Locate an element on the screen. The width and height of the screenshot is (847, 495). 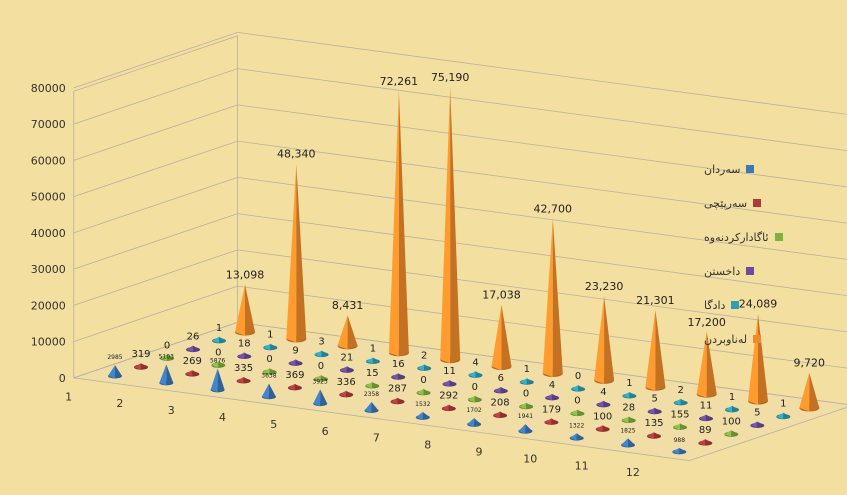
data-label: 75,190 is located at coordinates (450, 77).